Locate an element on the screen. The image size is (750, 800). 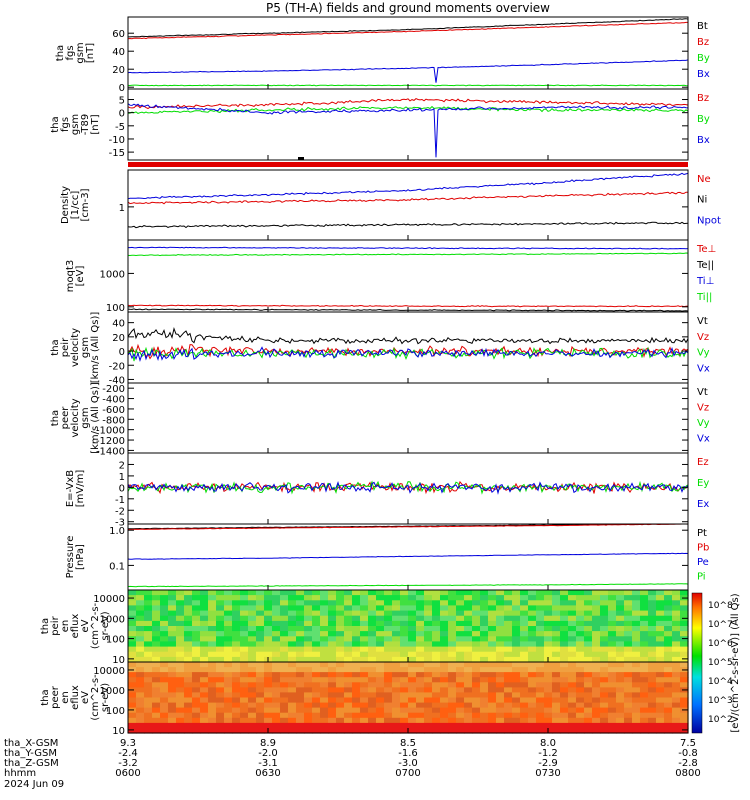
status-marker is located at coordinates (301, 158).